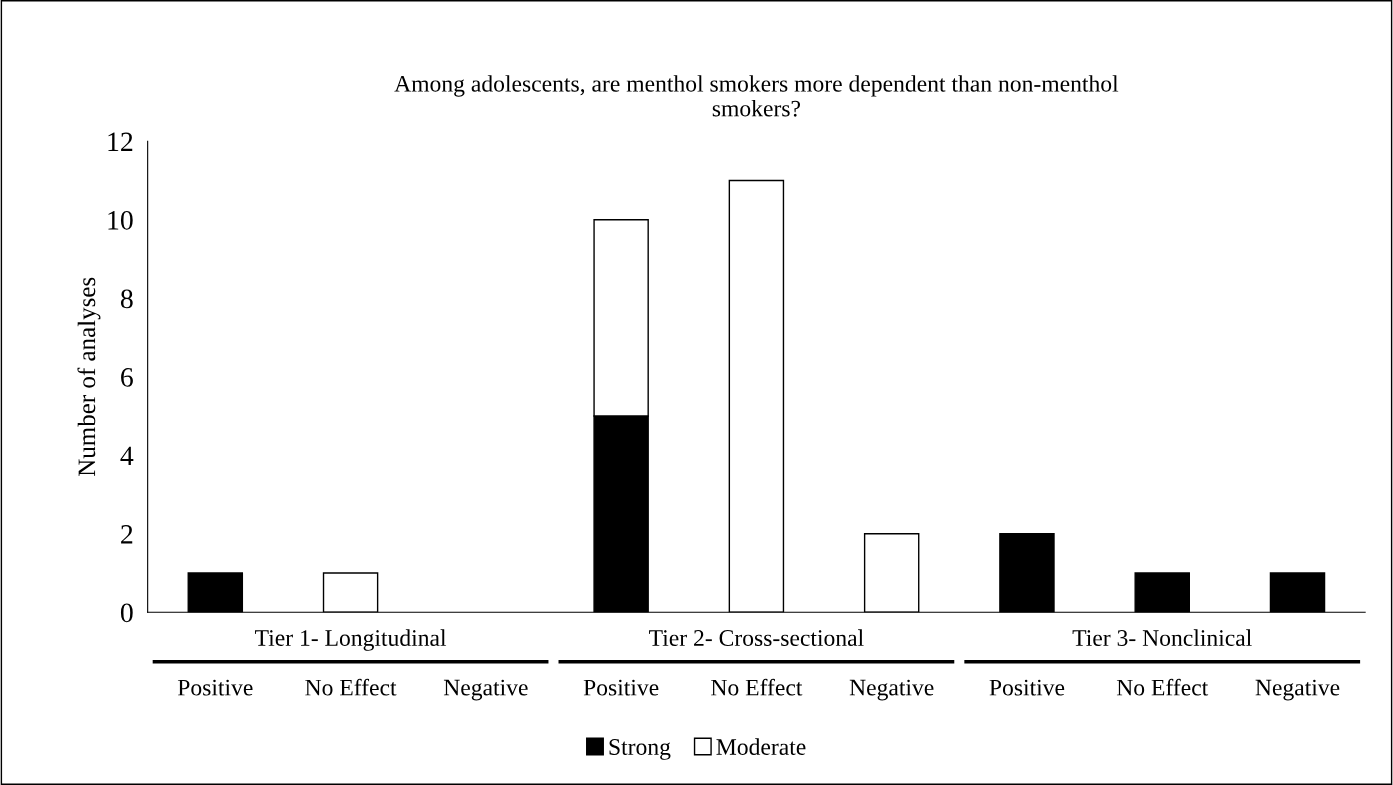  What do you see at coordinates (756, 637) in the screenshot?
I see `text: Tier 2- Cross-sectional` at bounding box center [756, 637].